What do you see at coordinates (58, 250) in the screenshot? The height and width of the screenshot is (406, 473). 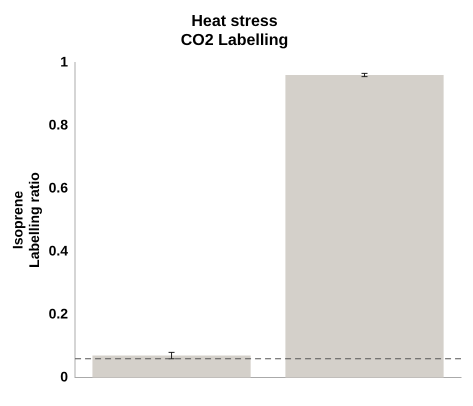 I see `y-tick-label: 0.4` at bounding box center [58, 250].